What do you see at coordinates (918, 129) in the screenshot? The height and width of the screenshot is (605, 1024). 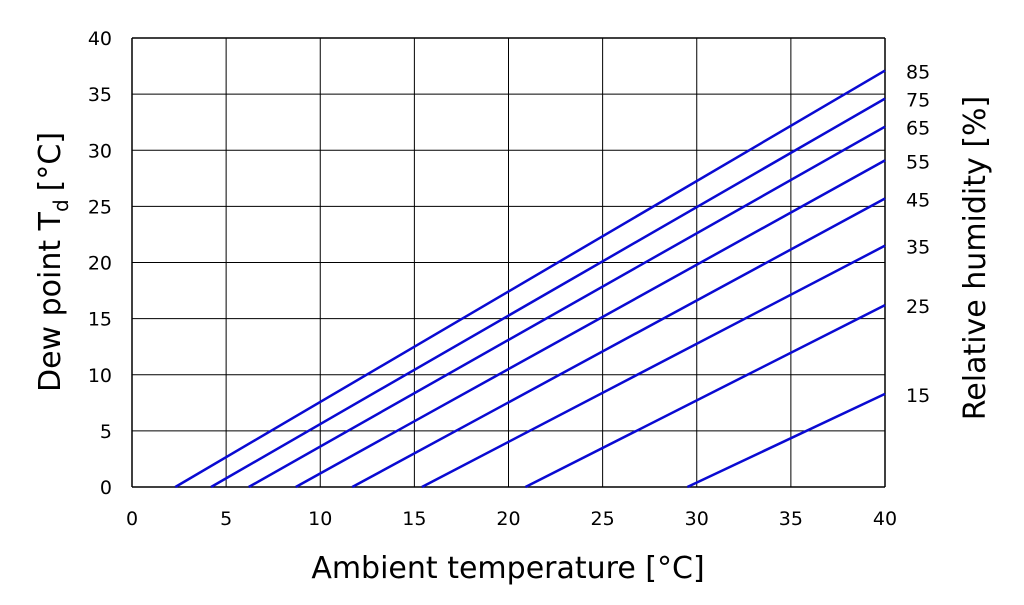 I see `rh-label-65: 65` at bounding box center [918, 129].